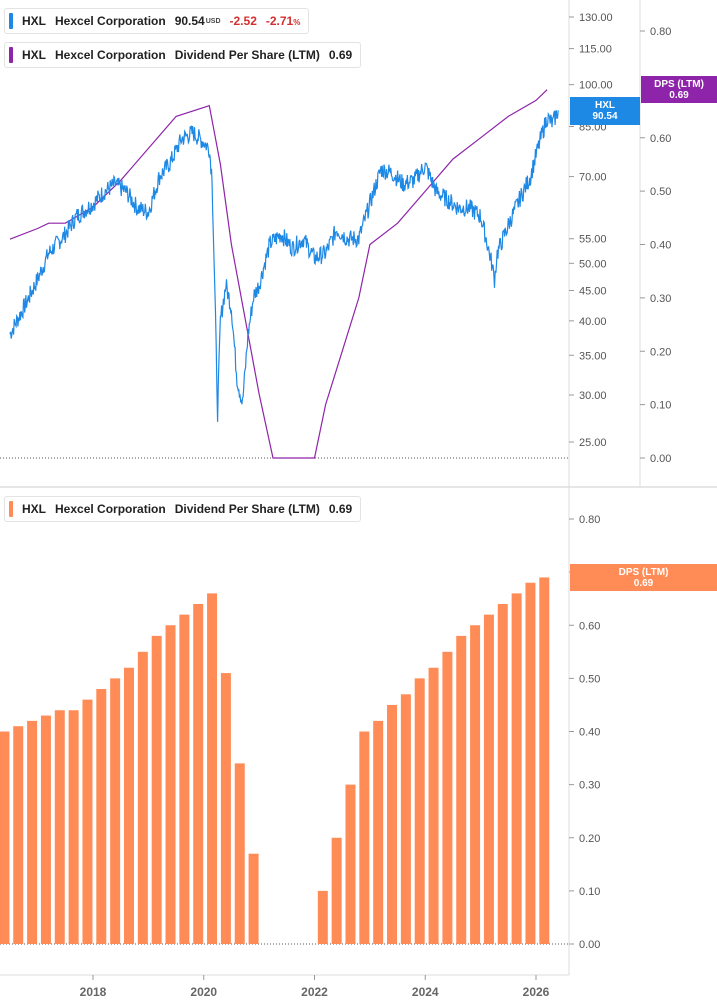 This screenshot has width=717, height=1005. What do you see at coordinates (660, 459) in the screenshot?
I see `top-dps-tick-label: 0.00` at bounding box center [660, 459].